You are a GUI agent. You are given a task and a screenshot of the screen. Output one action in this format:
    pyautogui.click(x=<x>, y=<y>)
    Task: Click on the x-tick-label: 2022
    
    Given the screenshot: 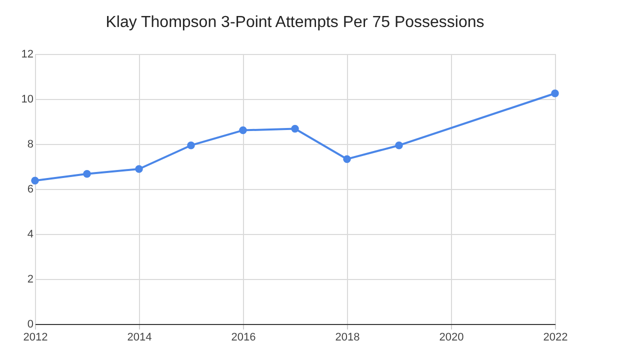 What is the action you would take?
    pyautogui.click(x=555, y=338)
    